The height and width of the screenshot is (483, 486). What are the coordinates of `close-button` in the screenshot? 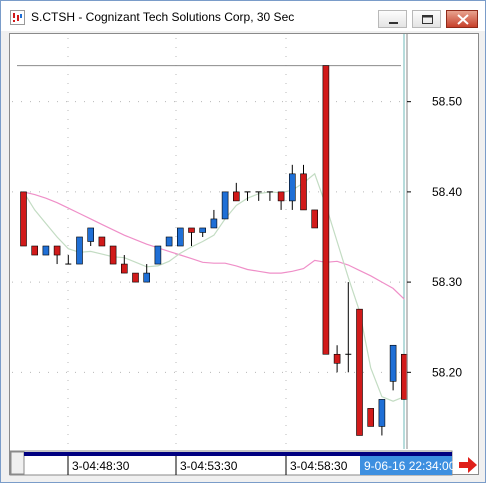 It's located at (462, 19).